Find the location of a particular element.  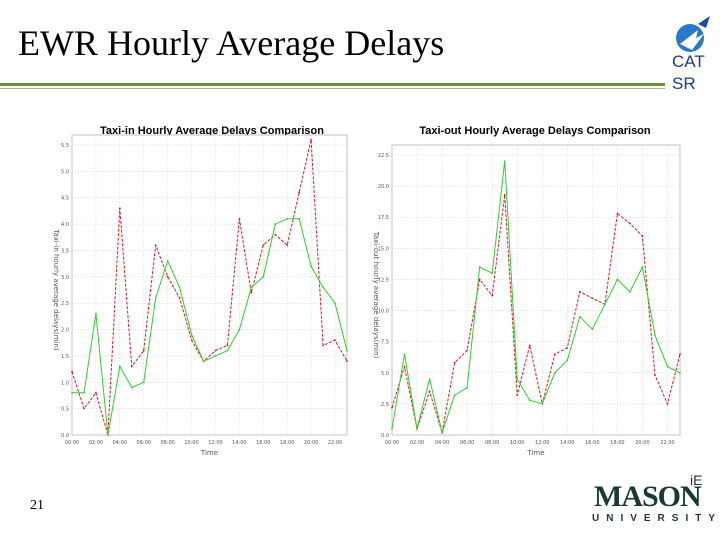

y-axis-label: Taxi-out hourly average delays(min) is located at coordinates (376, 295).